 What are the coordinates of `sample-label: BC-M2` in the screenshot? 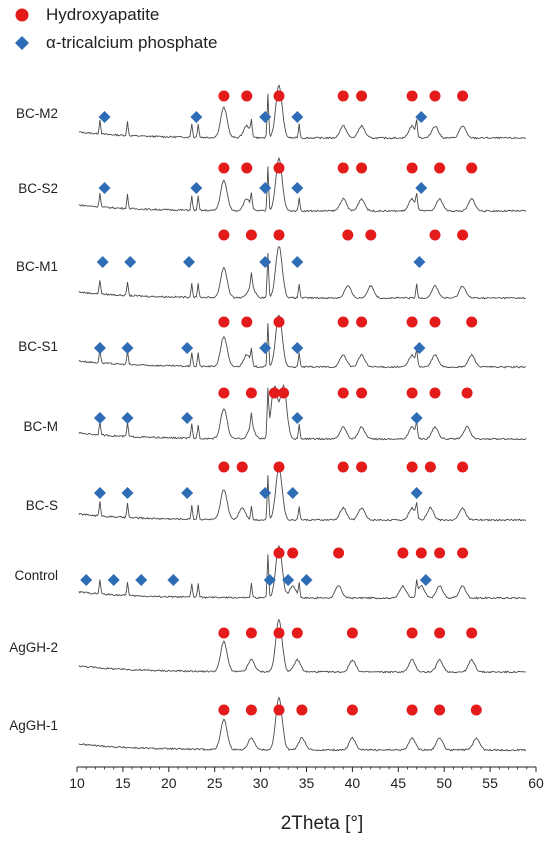 It's located at (37, 113).